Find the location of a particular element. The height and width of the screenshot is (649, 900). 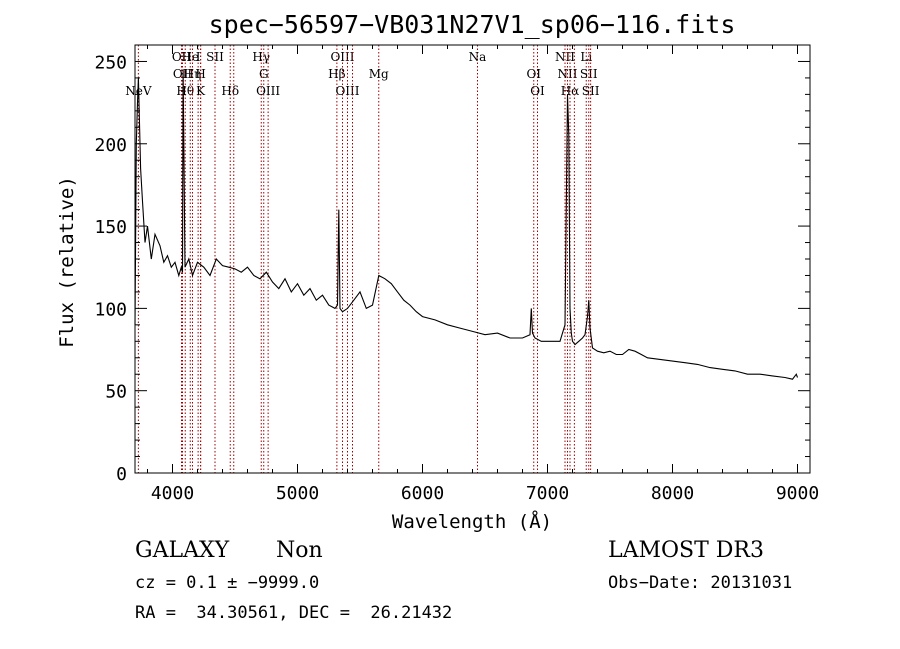

line-marker-label: Na is located at coordinates (478, 57).